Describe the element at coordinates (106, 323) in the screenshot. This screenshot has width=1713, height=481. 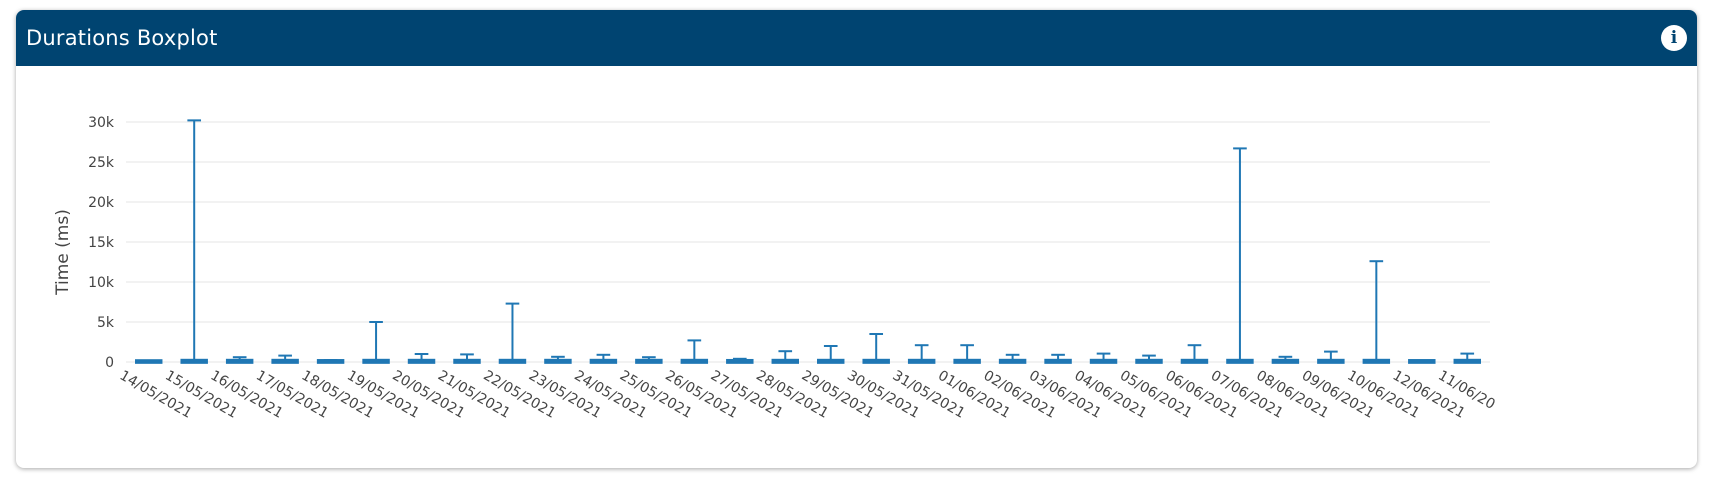
I see `y-tick-label: 5k` at that location.